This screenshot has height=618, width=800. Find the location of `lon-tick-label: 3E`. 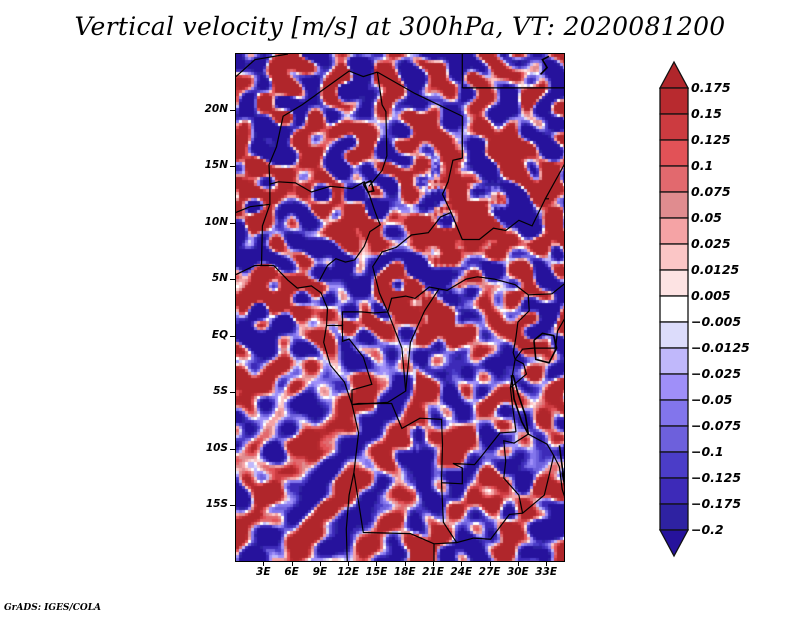

lon-tick-label: 3E is located at coordinates (263, 572).